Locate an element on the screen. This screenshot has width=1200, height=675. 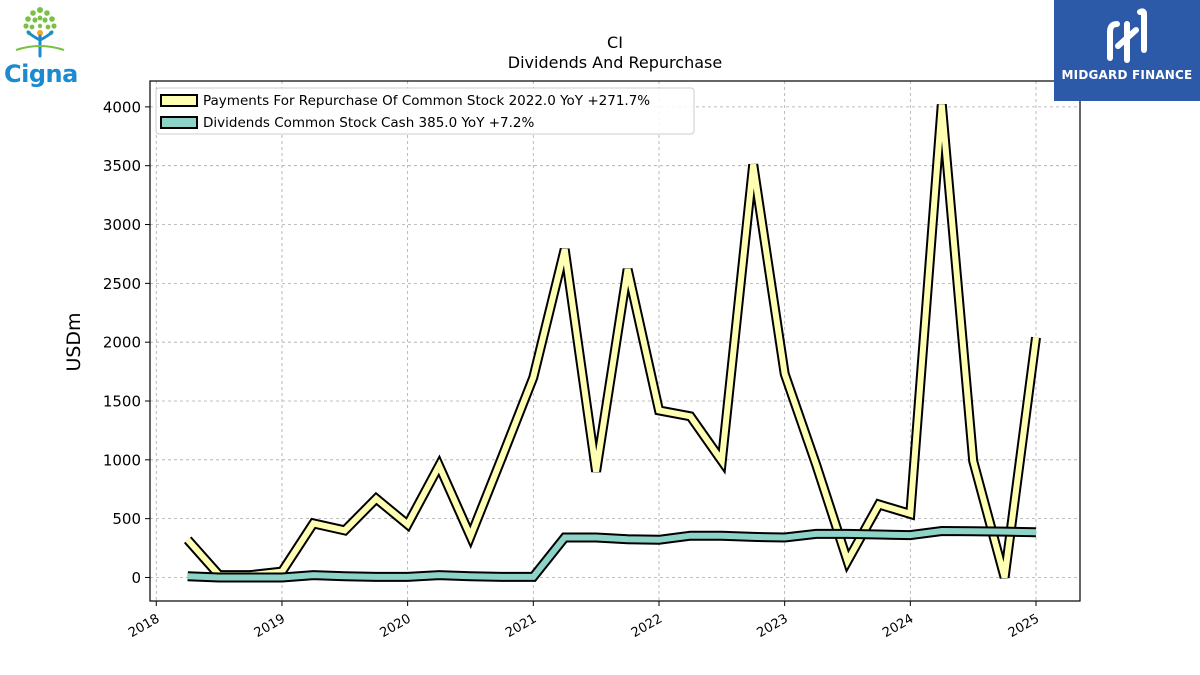
x-axis: 2018 2019 2020 2021 2022 2023 2024 2025 is located at coordinates (584, 621).